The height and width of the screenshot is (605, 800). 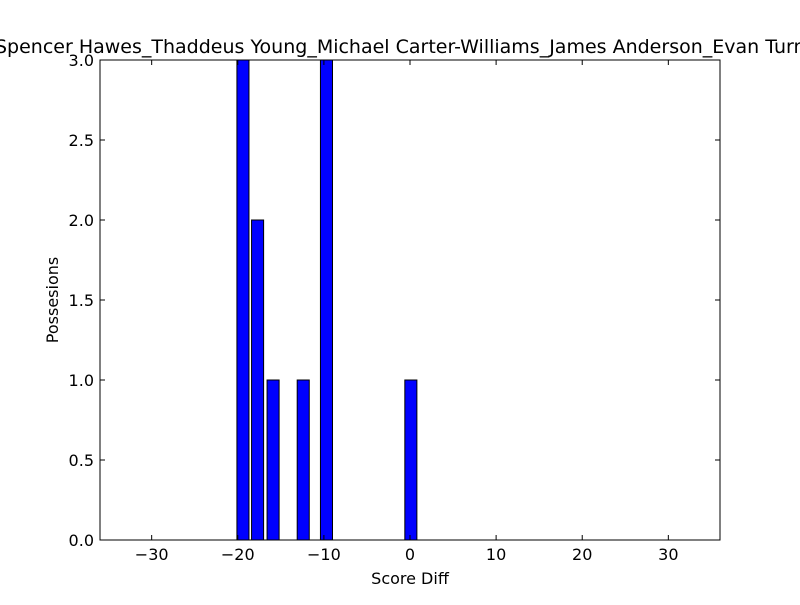 I want to click on y-tick-label-6: 3.0, so click(x=81, y=60).